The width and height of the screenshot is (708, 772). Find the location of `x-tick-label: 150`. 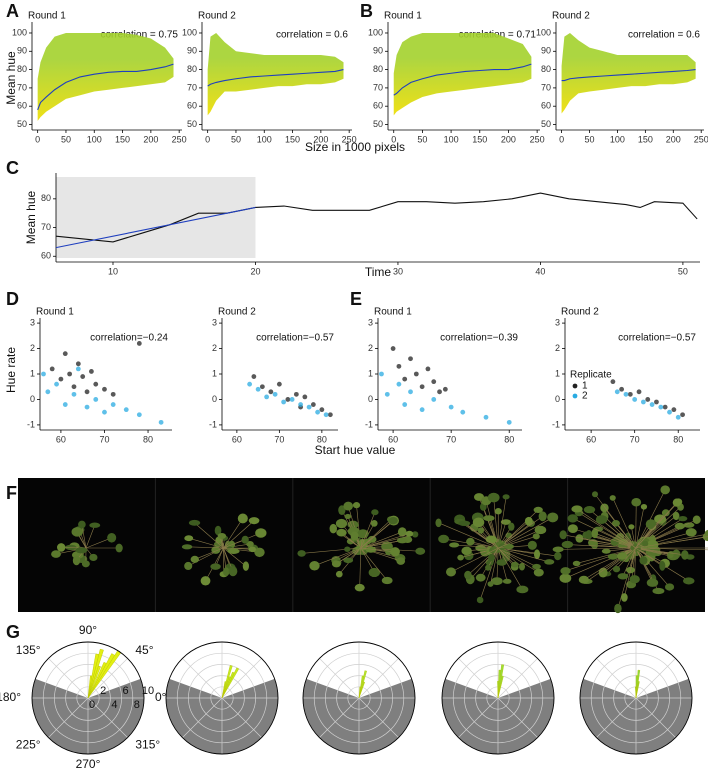

x-tick-label: 150 is located at coordinates (645, 139).